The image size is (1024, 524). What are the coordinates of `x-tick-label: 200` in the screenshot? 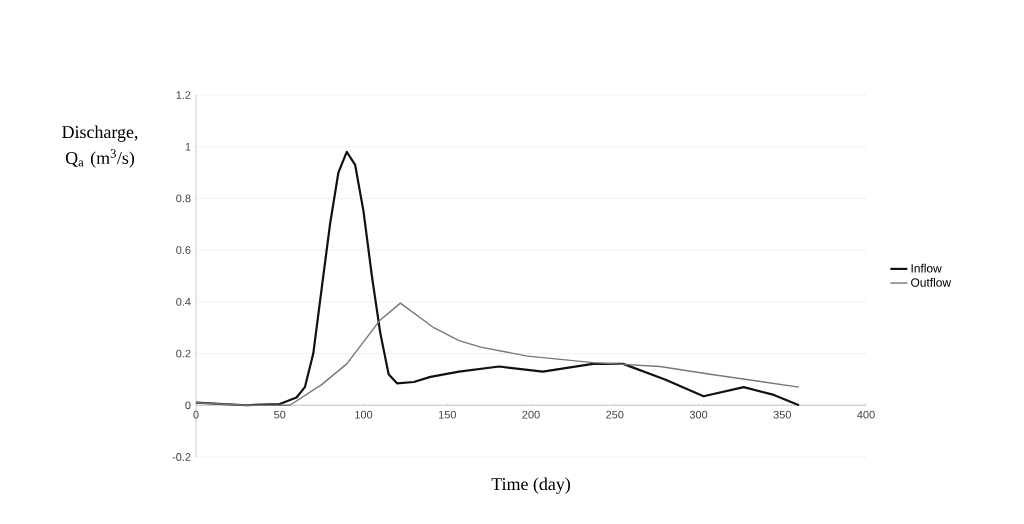 It's located at (531, 414).